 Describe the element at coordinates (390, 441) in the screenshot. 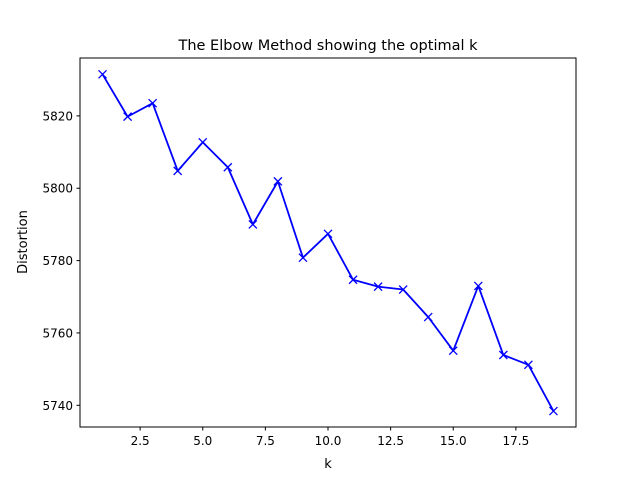

I see `x-tick-label: 12.5` at that location.